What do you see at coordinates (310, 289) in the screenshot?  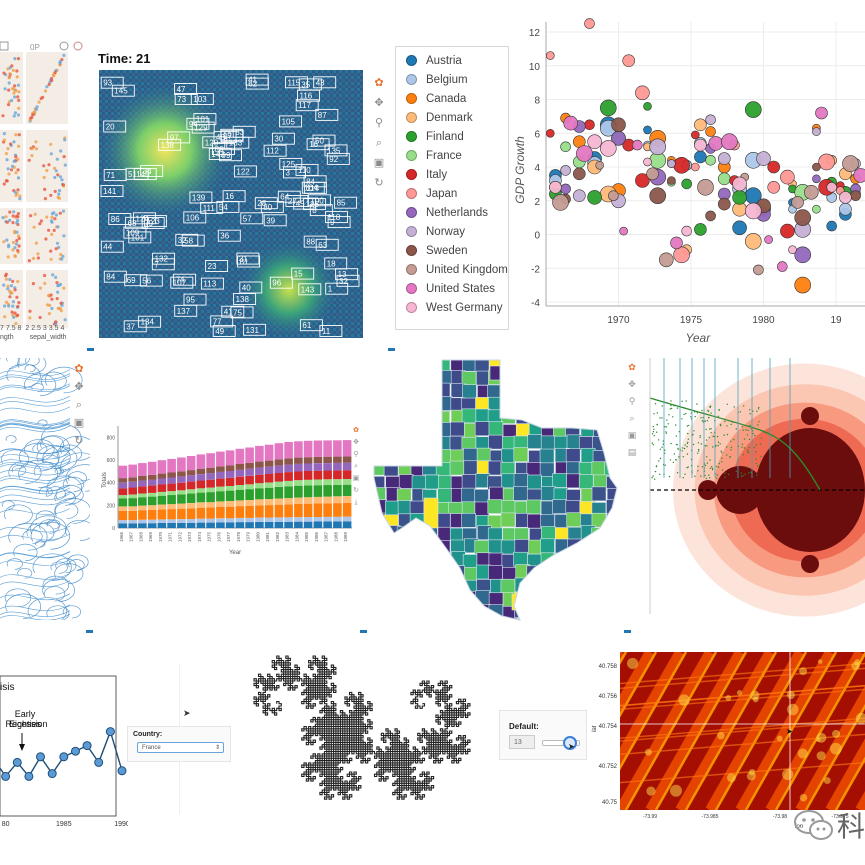 I see `time-box: 143` at bounding box center [310, 289].